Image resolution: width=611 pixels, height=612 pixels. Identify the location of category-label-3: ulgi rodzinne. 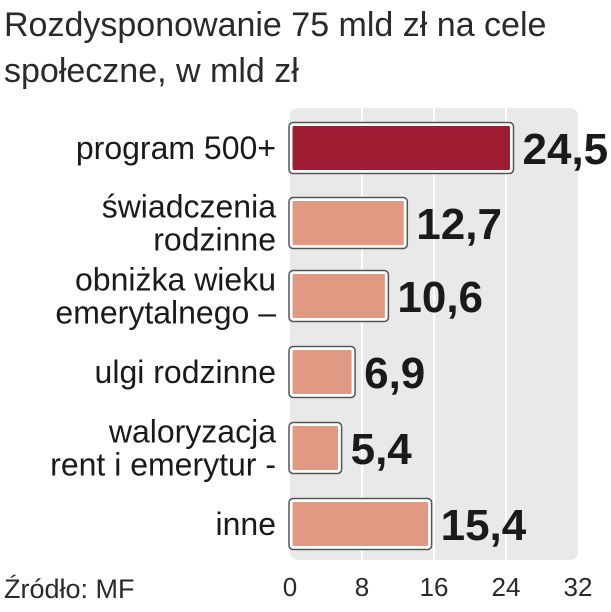
(185, 372).